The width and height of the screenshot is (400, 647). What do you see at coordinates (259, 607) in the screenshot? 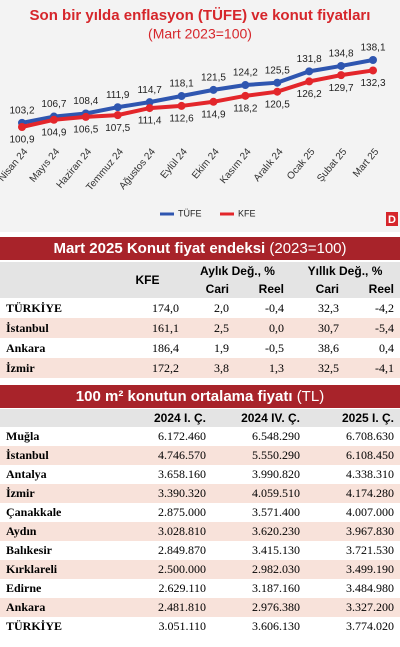
I see `table-cell: 2.976.380` at bounding box center [259, 607].